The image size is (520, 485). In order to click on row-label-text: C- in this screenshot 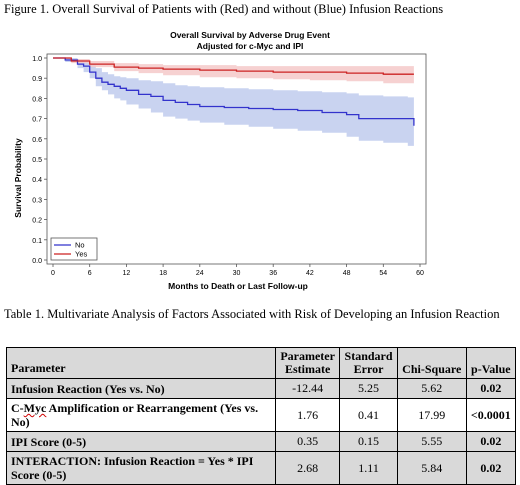, I will do `click(17, 408)`.